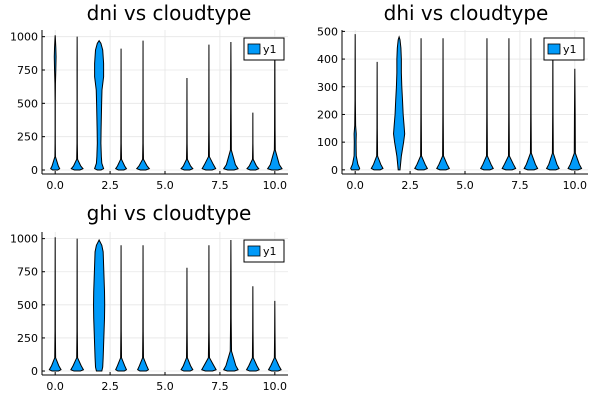  Describe the element at coordinates (169, 213) in the screenshot. I see `panel-title: ghi vs cloudtype` at that location.